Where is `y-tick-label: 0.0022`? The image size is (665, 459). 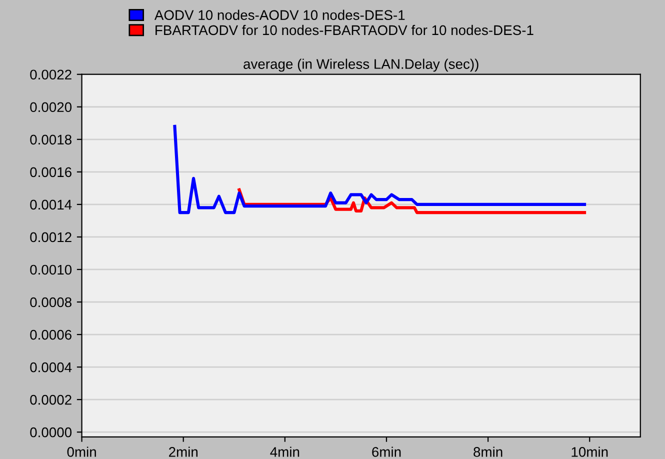 y-tick-label: 0.0022 is located at coordinates (51, 75).